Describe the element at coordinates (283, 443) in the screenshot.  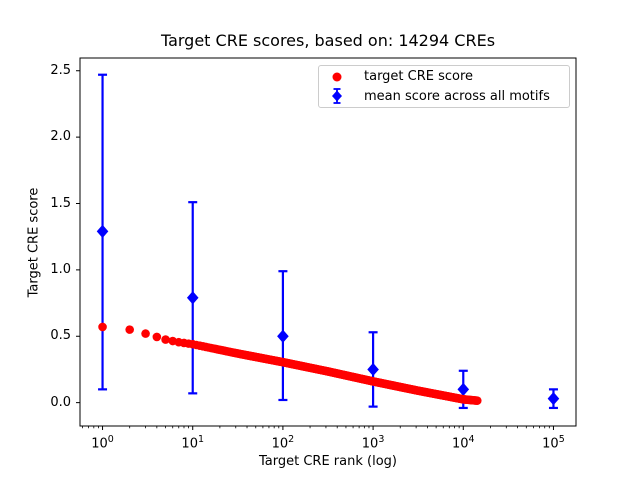
I see `x-tick-label: 10²` at that location.